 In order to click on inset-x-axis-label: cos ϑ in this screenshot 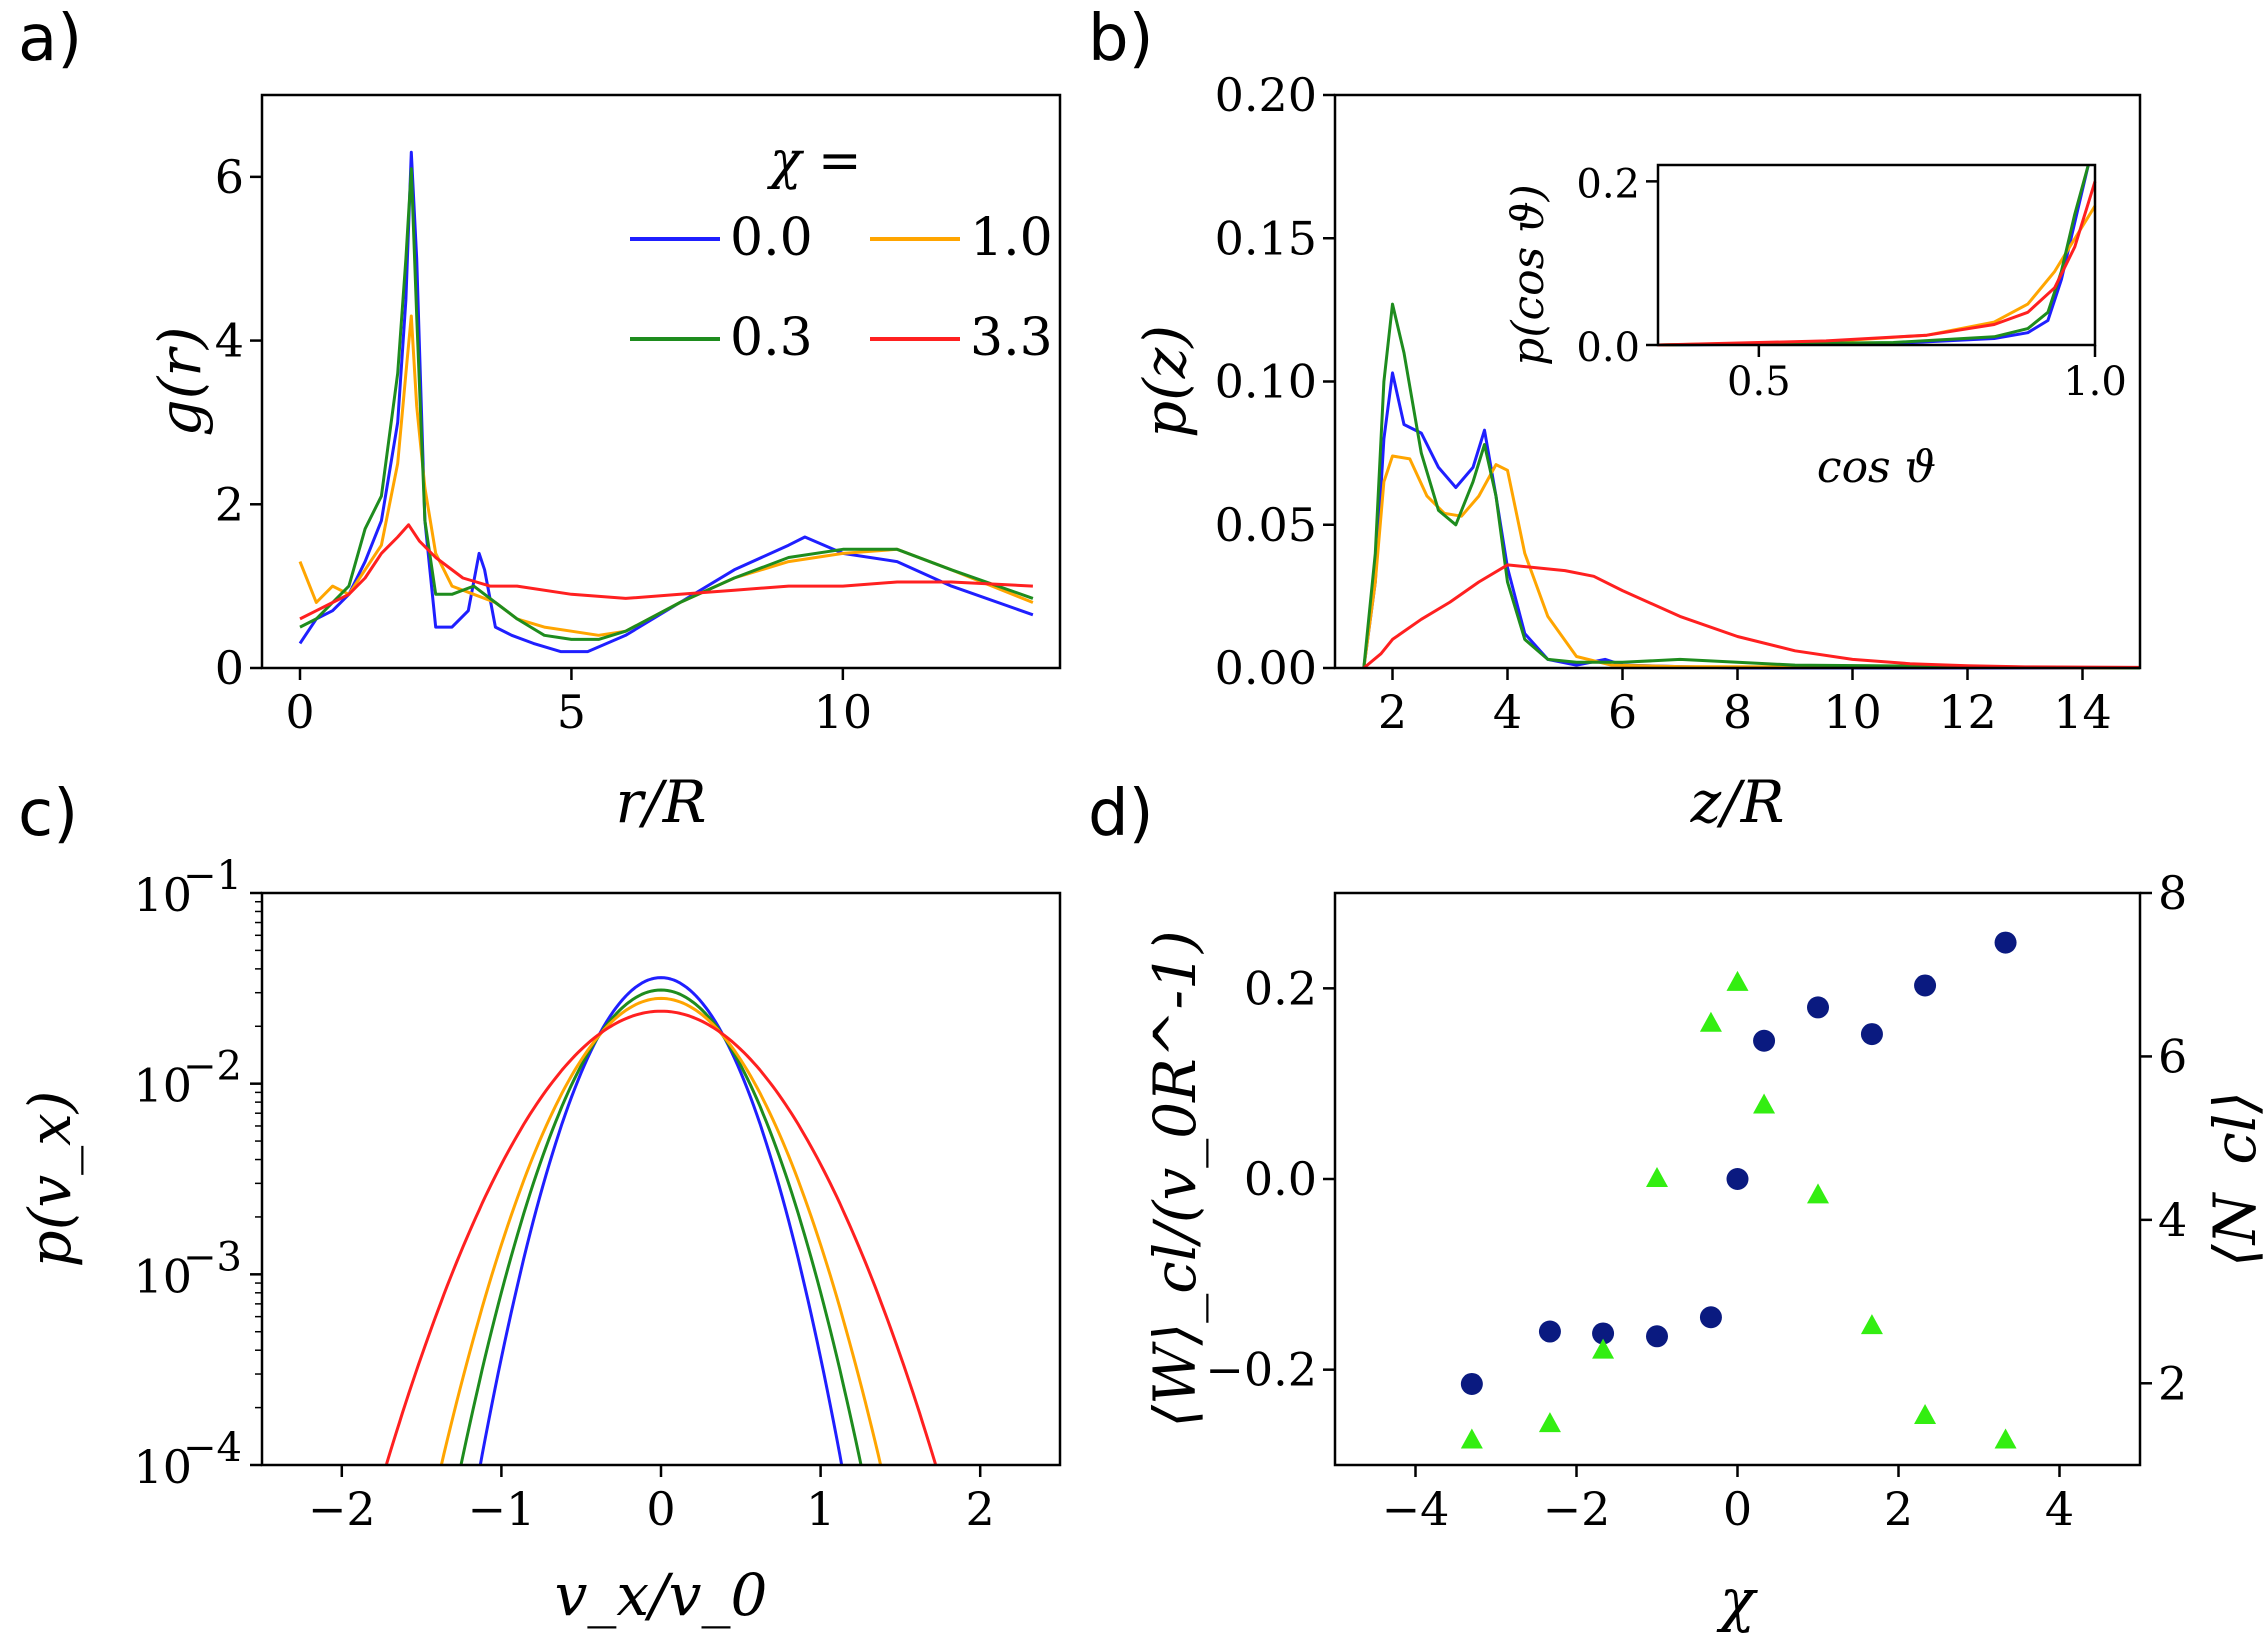, I will do `click(1876, 467)`.